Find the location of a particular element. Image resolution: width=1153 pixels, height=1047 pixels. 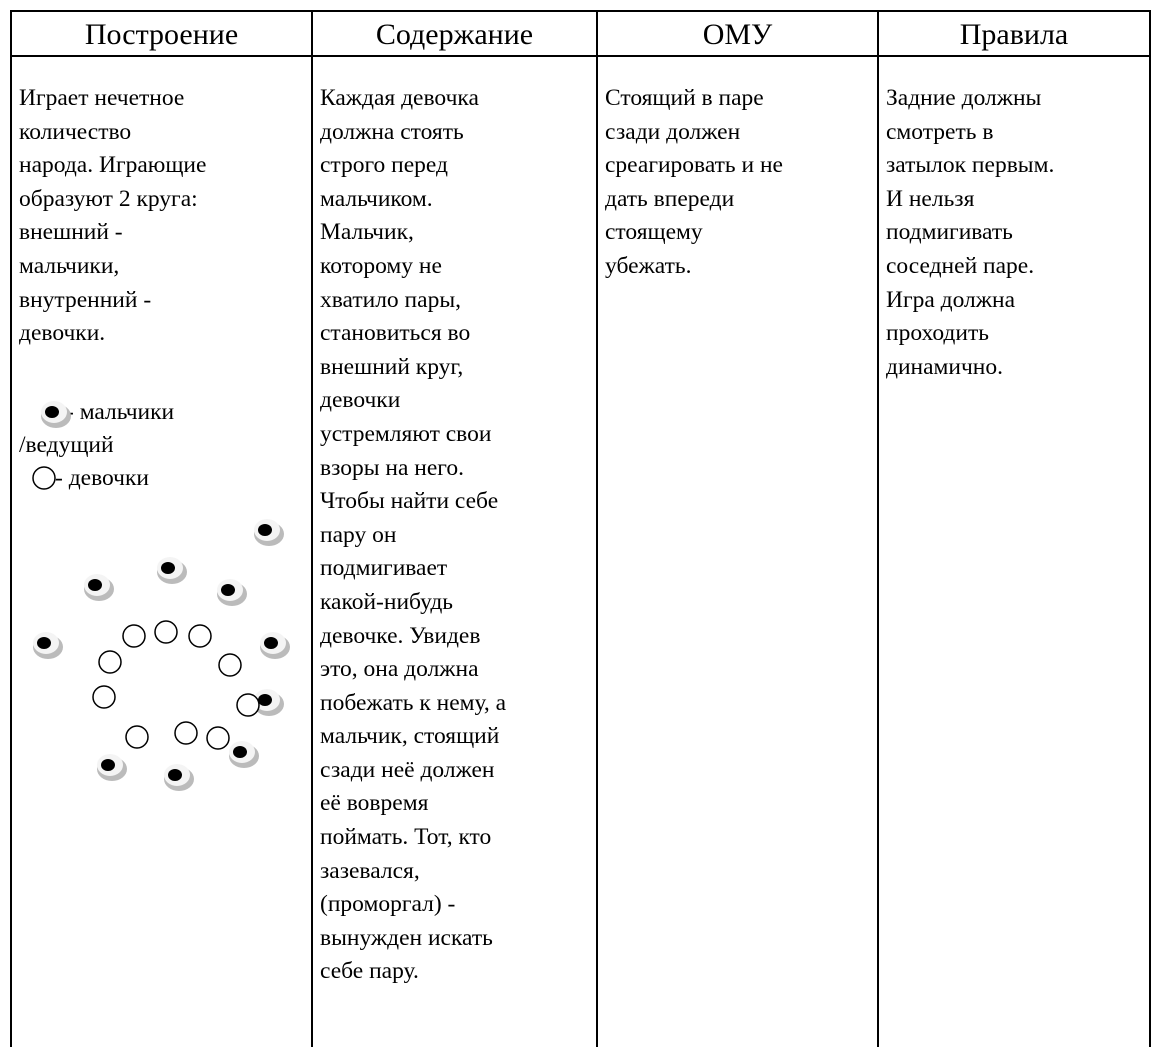

cell-line: пару он is located at coordinates (358, 534).